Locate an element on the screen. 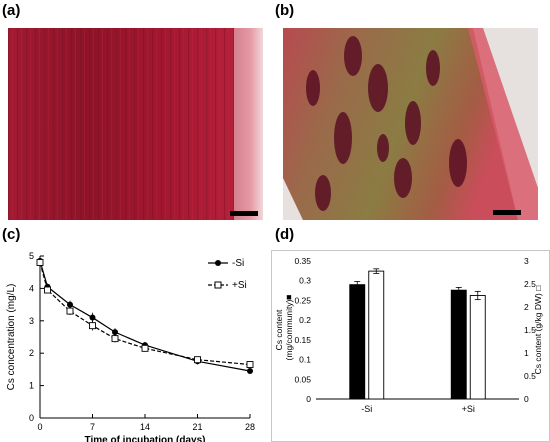  y-left-tick-label: 0 is located at coordinates (308, 399).